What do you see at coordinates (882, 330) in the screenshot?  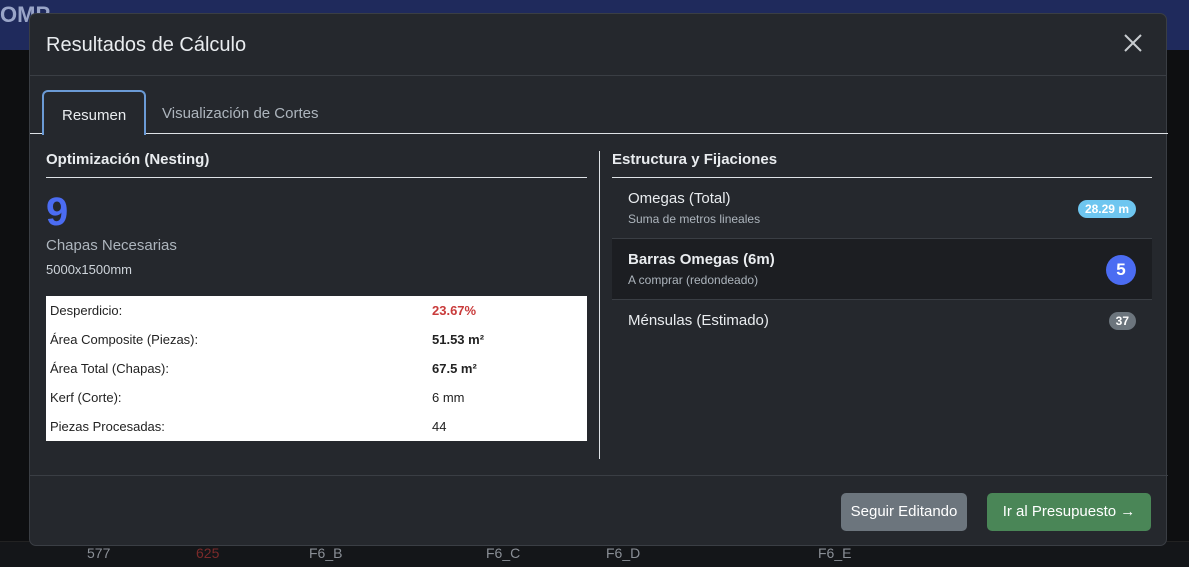 I see `list-item: Ménsulas (Estimado) 37` at bounding box center [882, 330].